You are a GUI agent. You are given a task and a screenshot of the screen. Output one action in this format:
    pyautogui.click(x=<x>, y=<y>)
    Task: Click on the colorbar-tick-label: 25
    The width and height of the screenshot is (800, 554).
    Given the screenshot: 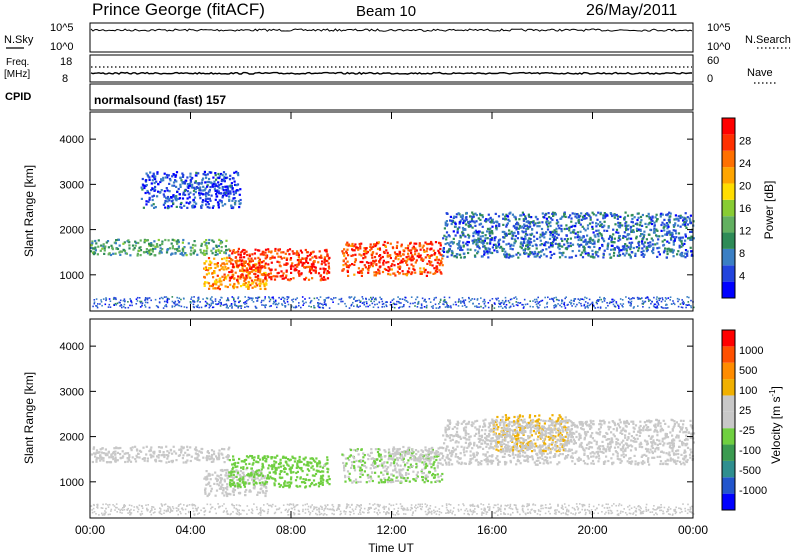 What is the action you would take?
    pyautogui.click(x=745, y=411)
    